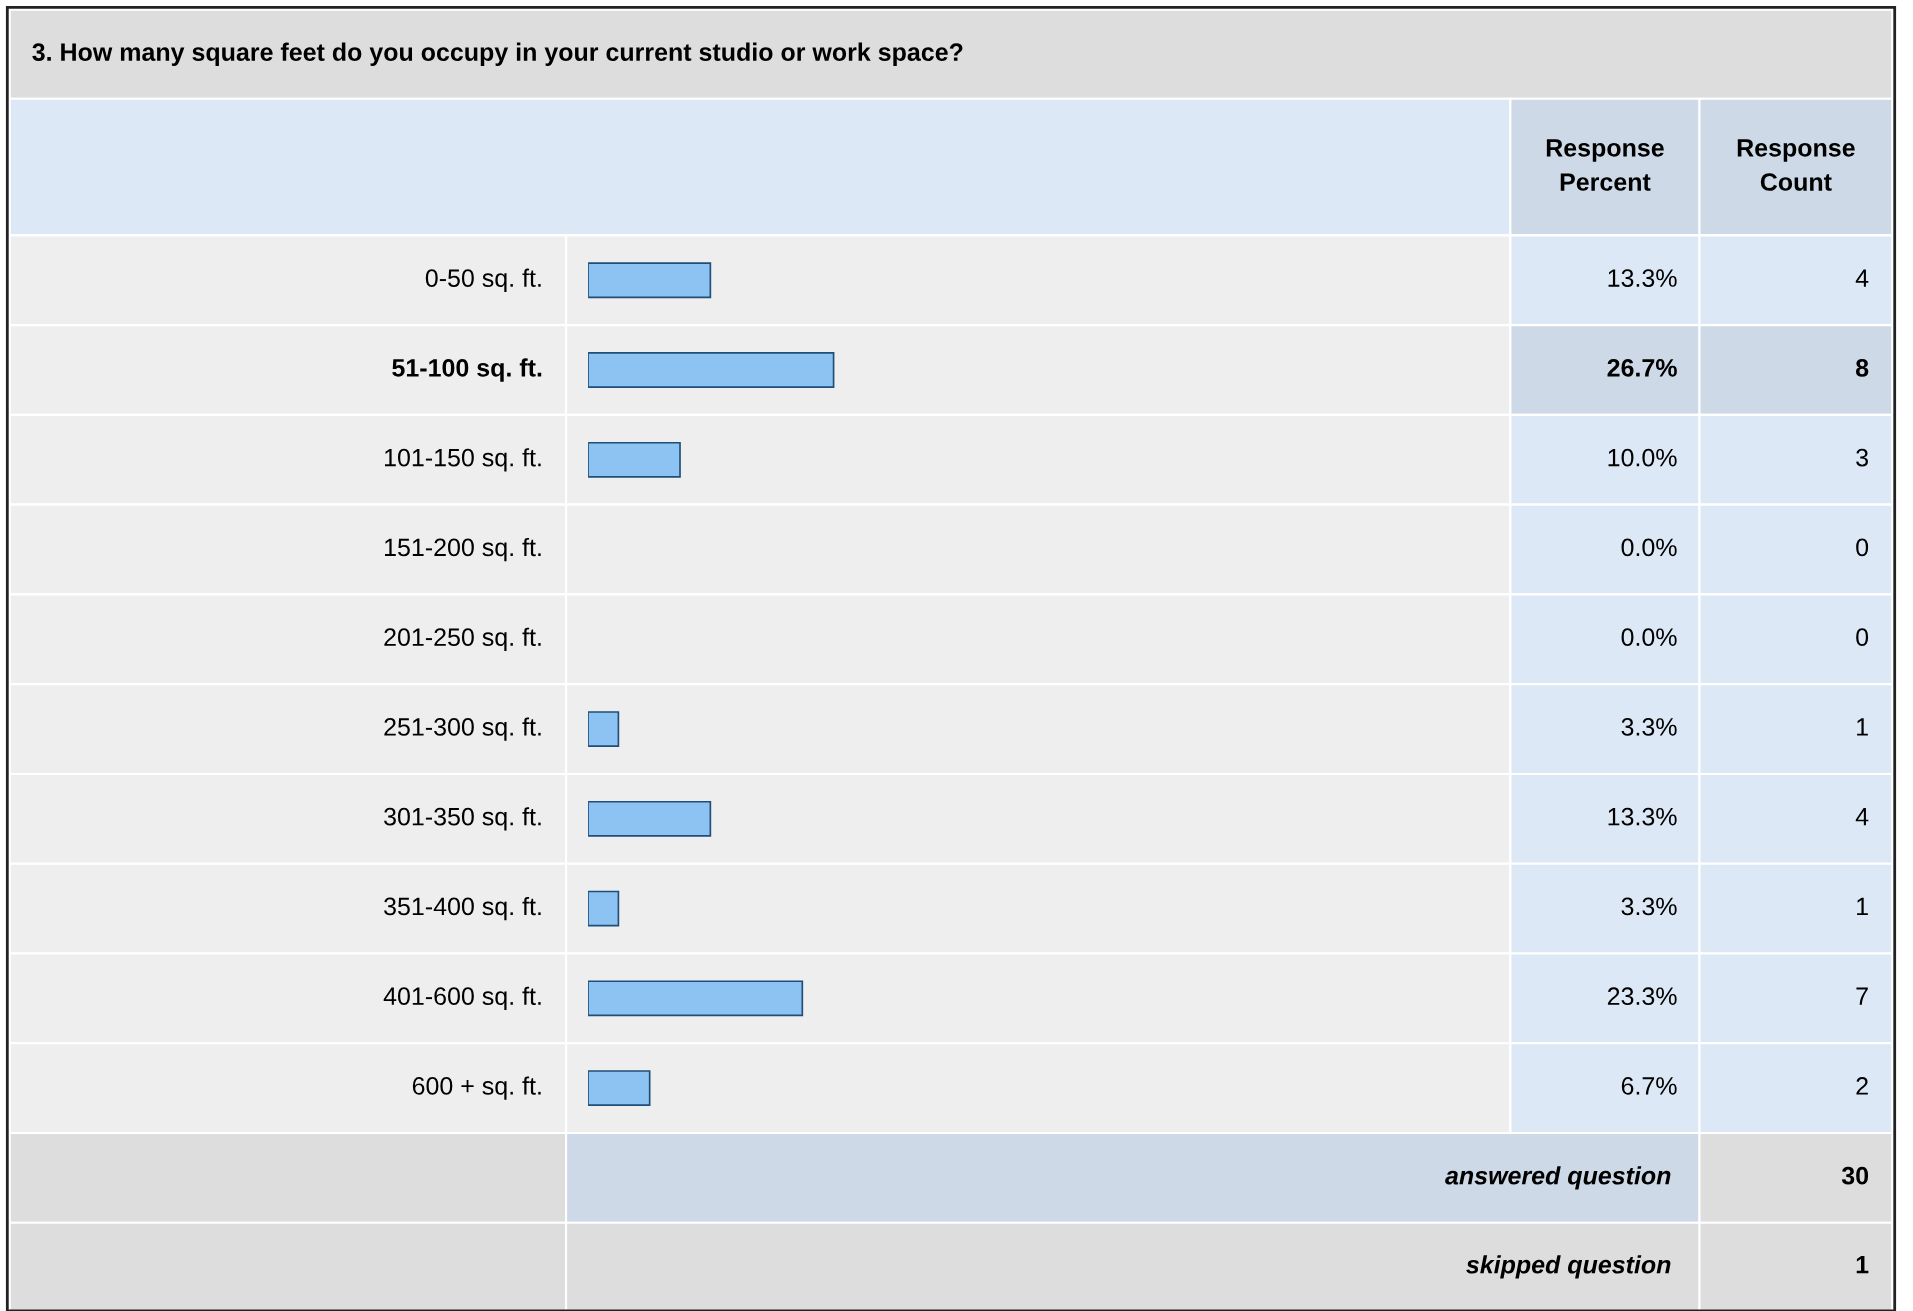  Describe the element at coordinates (1862, 457) in the screenshot. I see `text: 3` at that location.